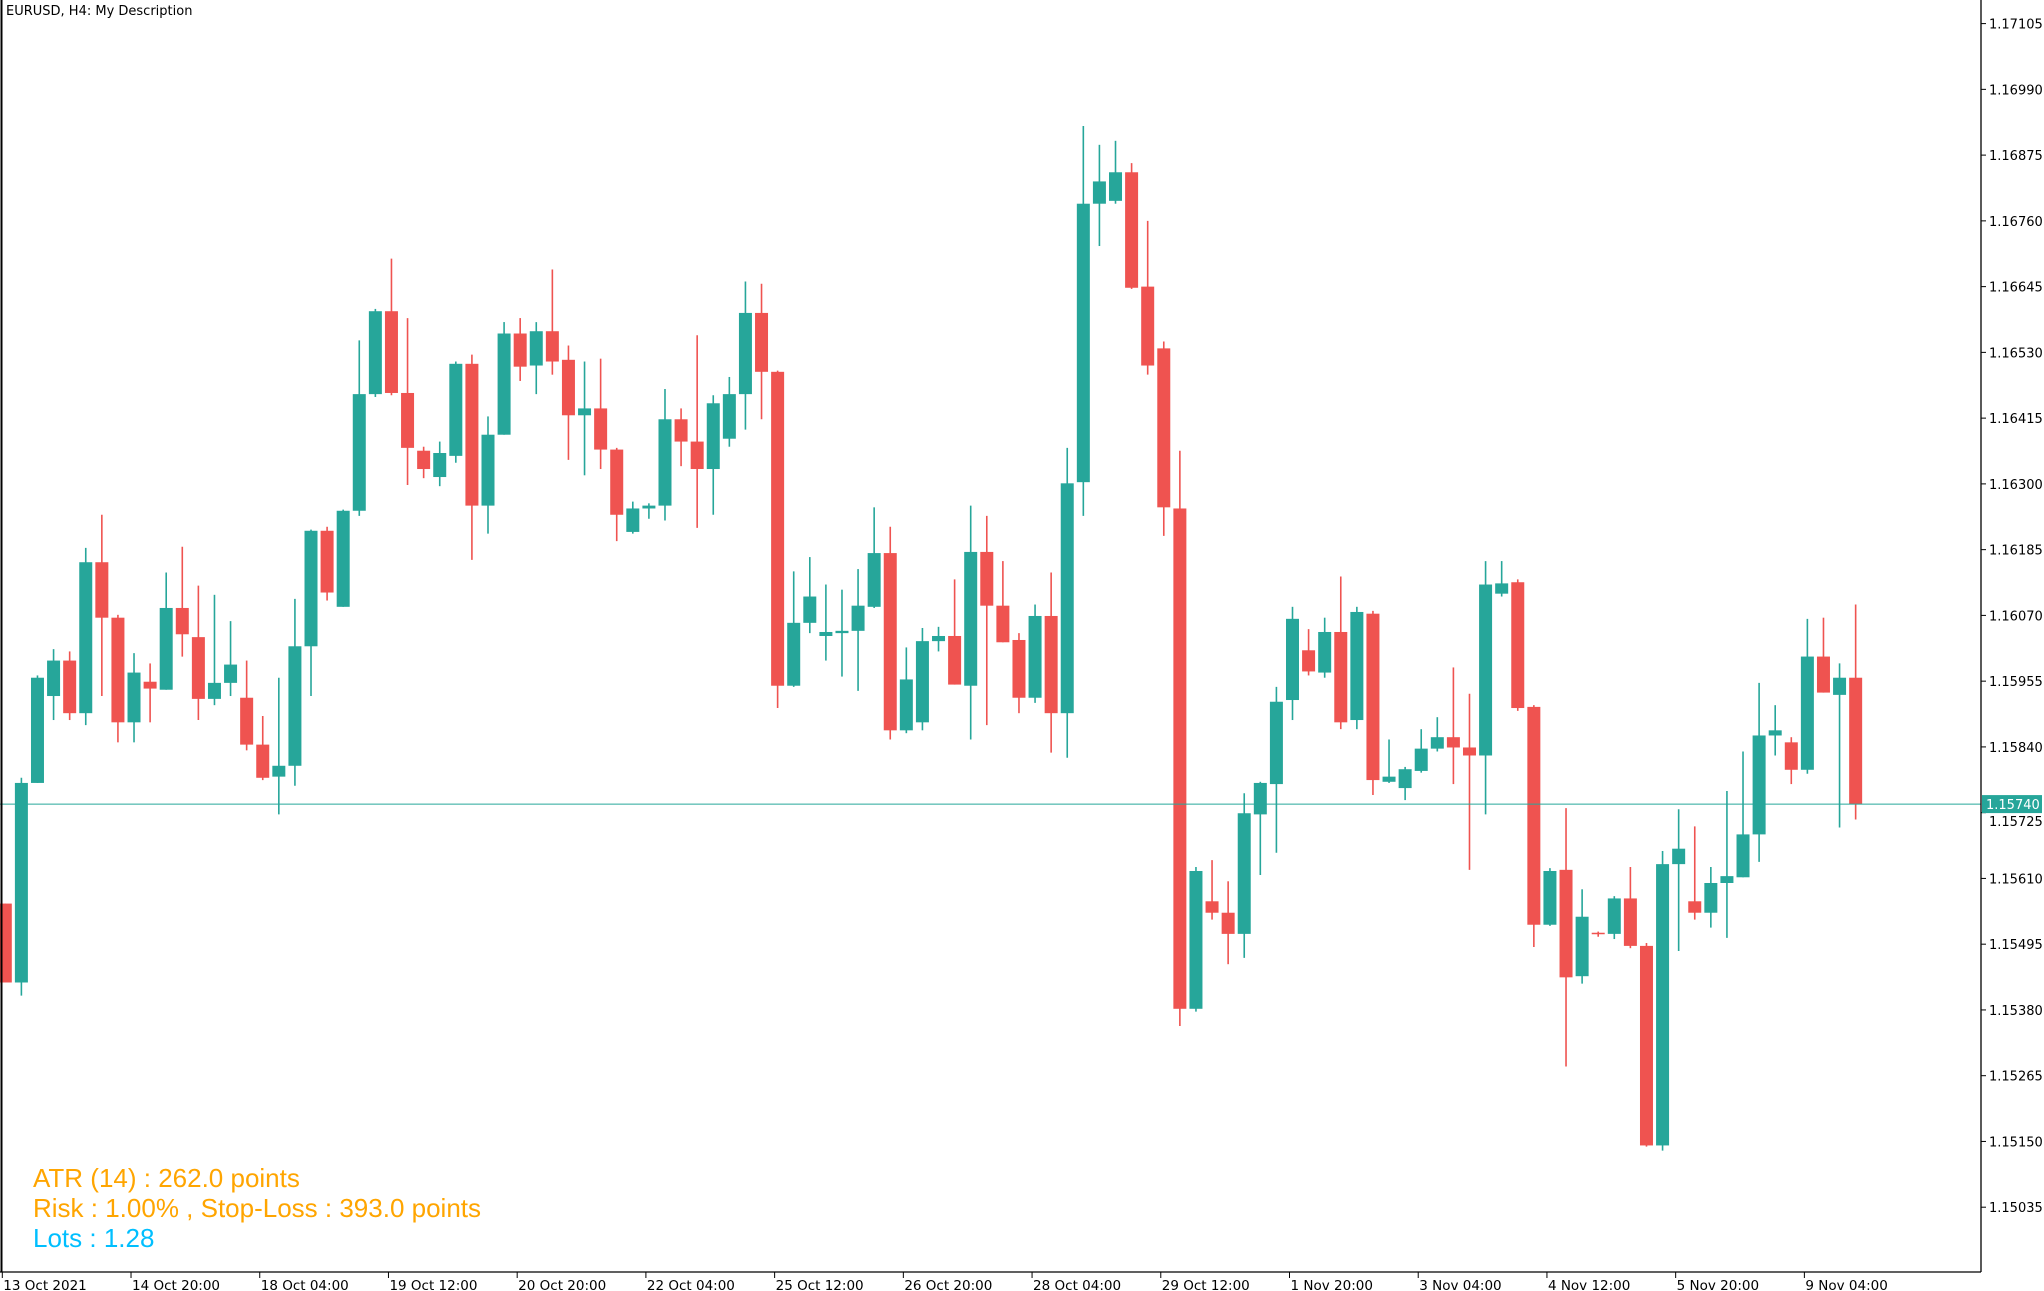  I want to click on time-tick-label: 1 Nov 20:00, so click(1332, 1284).